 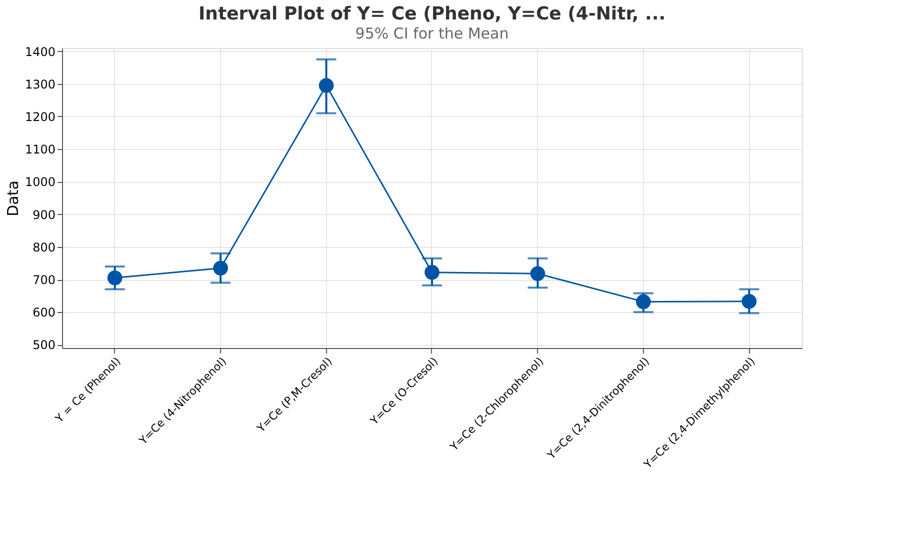 I want to click on y-tick-label: 600, so click(x=44, y=313).